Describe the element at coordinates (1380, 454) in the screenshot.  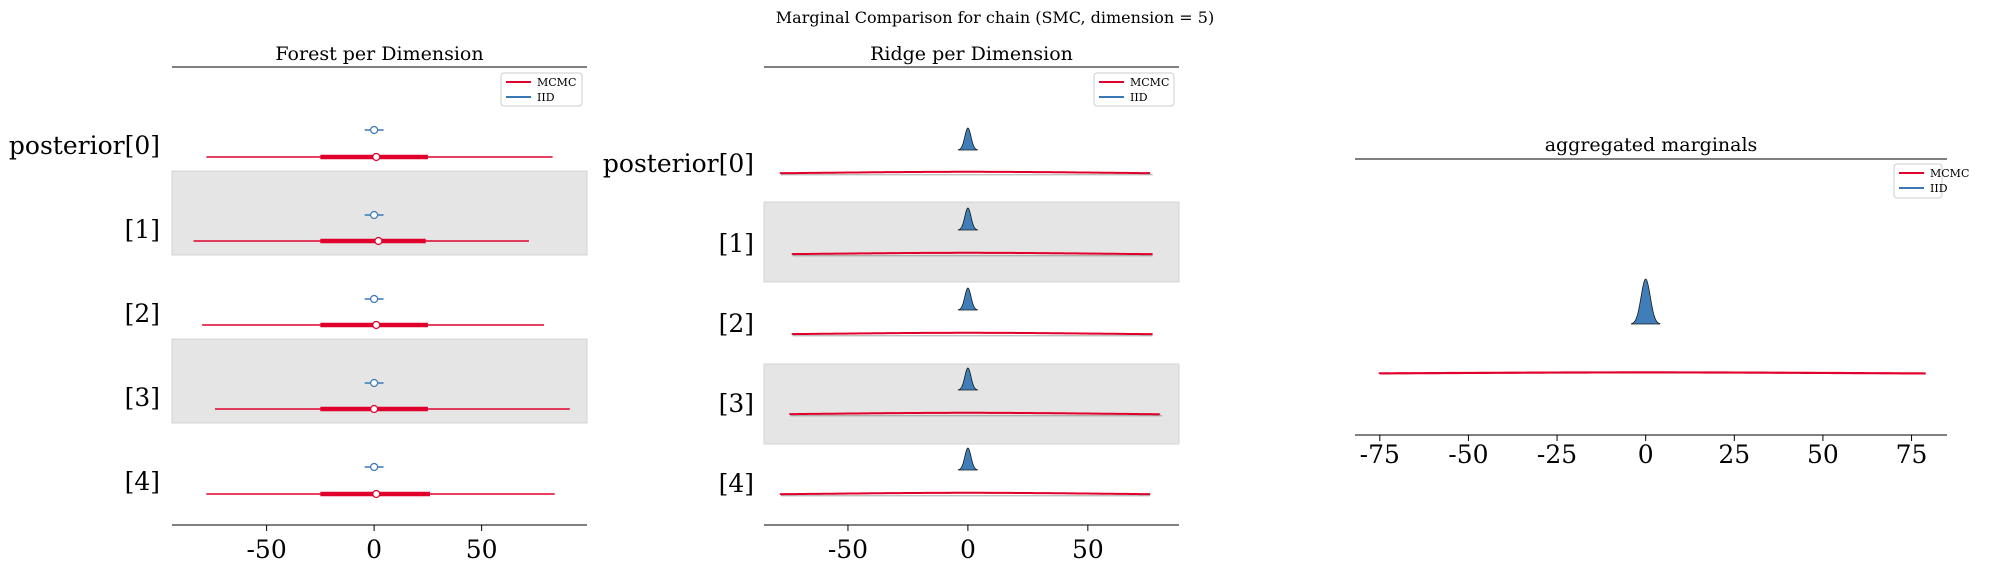
I see `x-tick-label: -75` at that location.